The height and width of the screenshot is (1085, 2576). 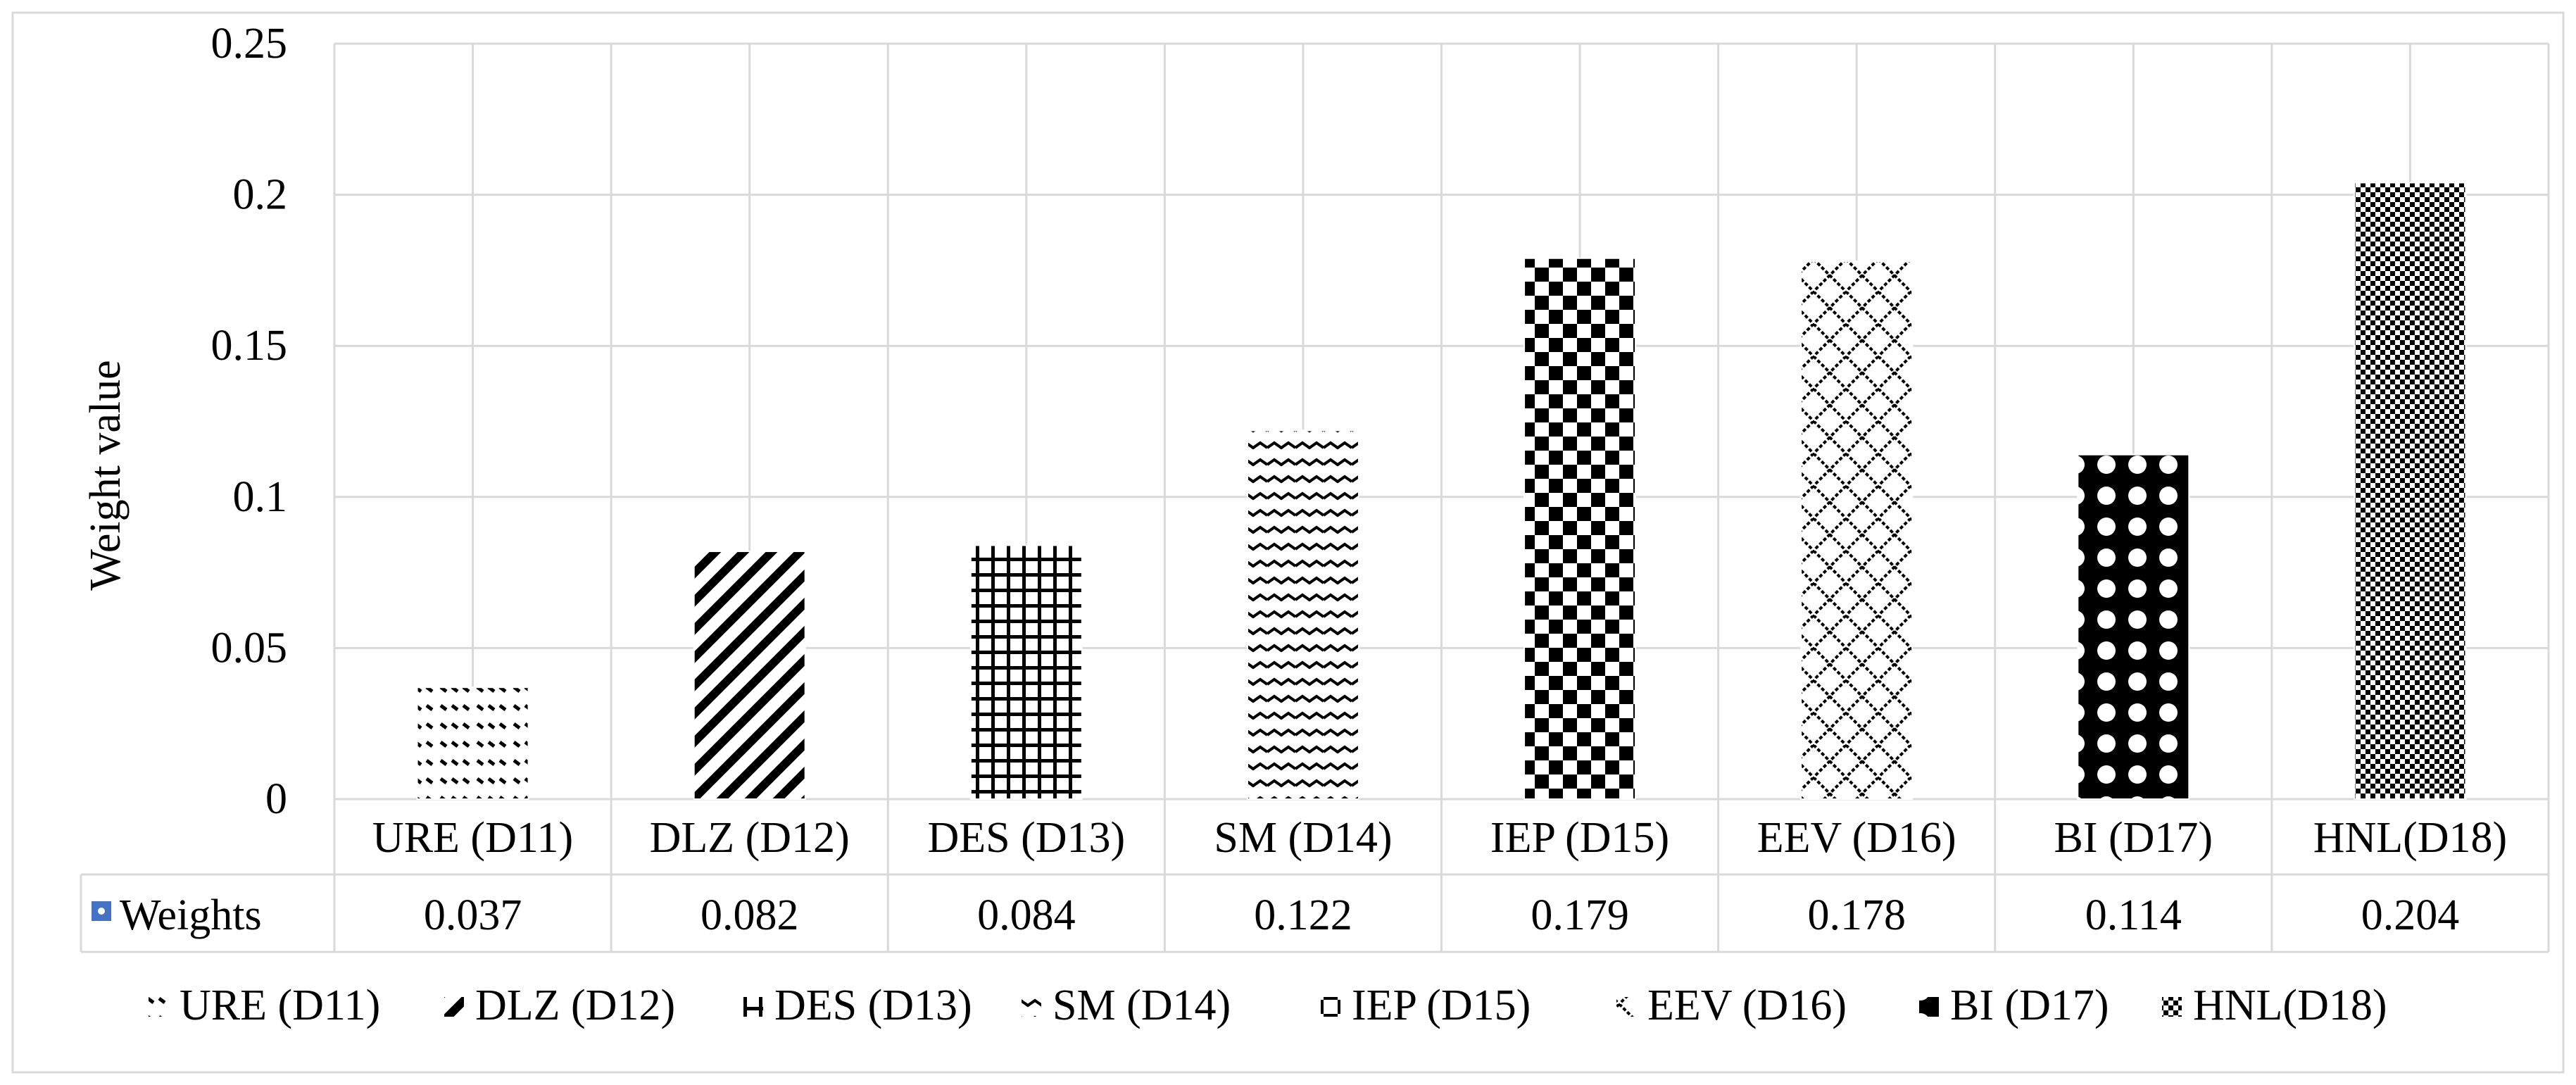 What do you see at coordinates (2133, 626) in the screenshot?
I see `bar-bi-d17` at bounding box center [2133, 626].